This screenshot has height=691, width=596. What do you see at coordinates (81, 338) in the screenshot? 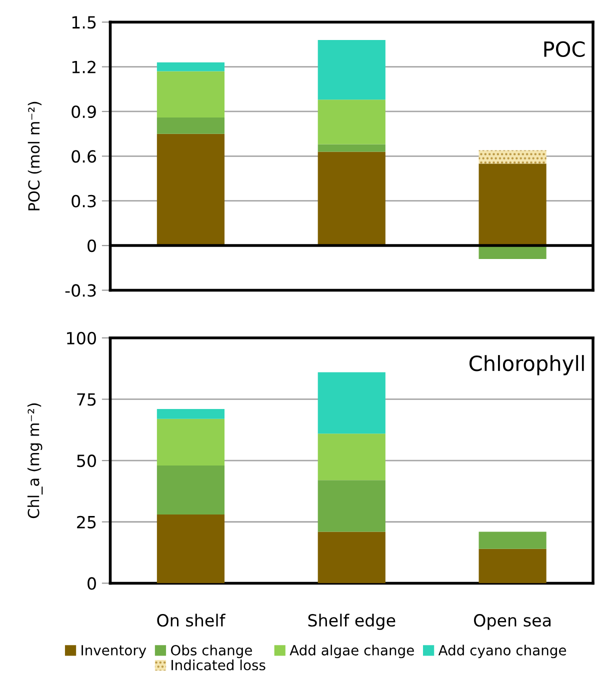
I see `y-tick-label: 100` at bounding box center [81, 338].